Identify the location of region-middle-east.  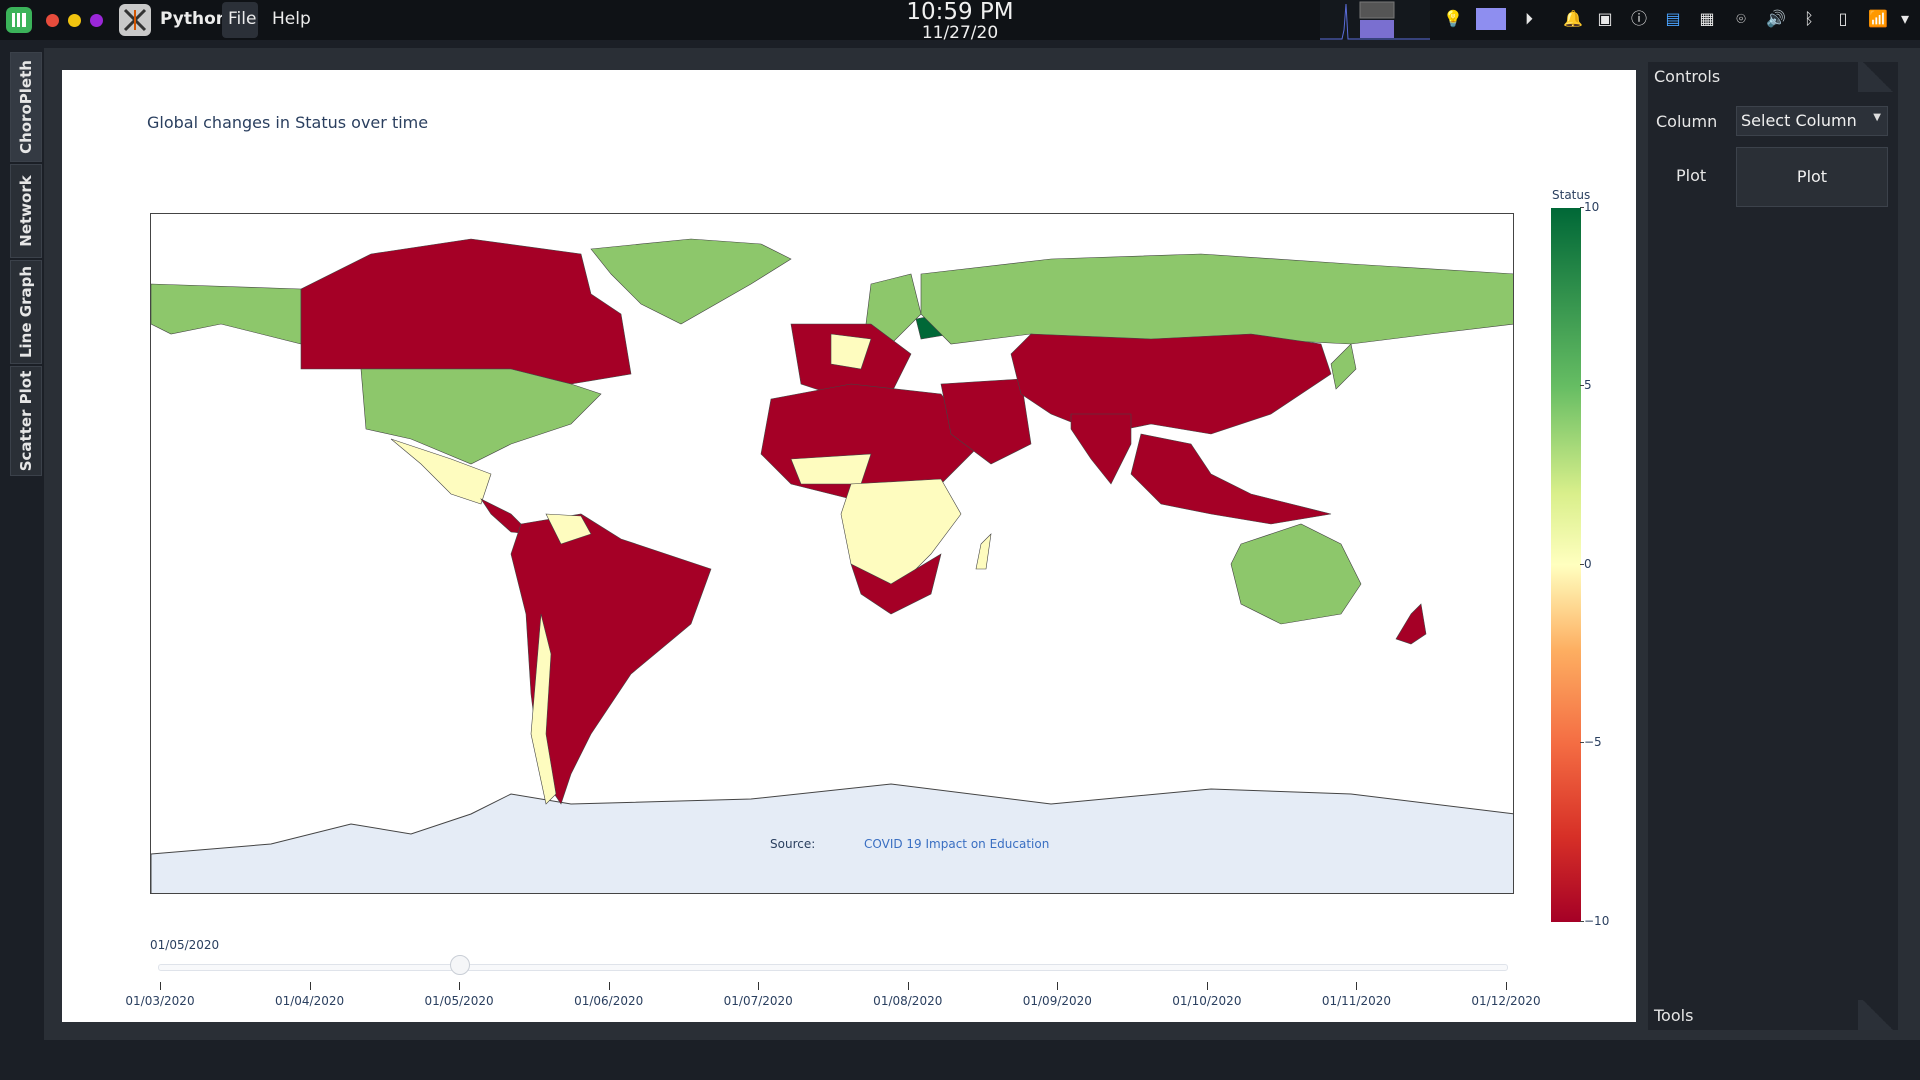
(986, 421).